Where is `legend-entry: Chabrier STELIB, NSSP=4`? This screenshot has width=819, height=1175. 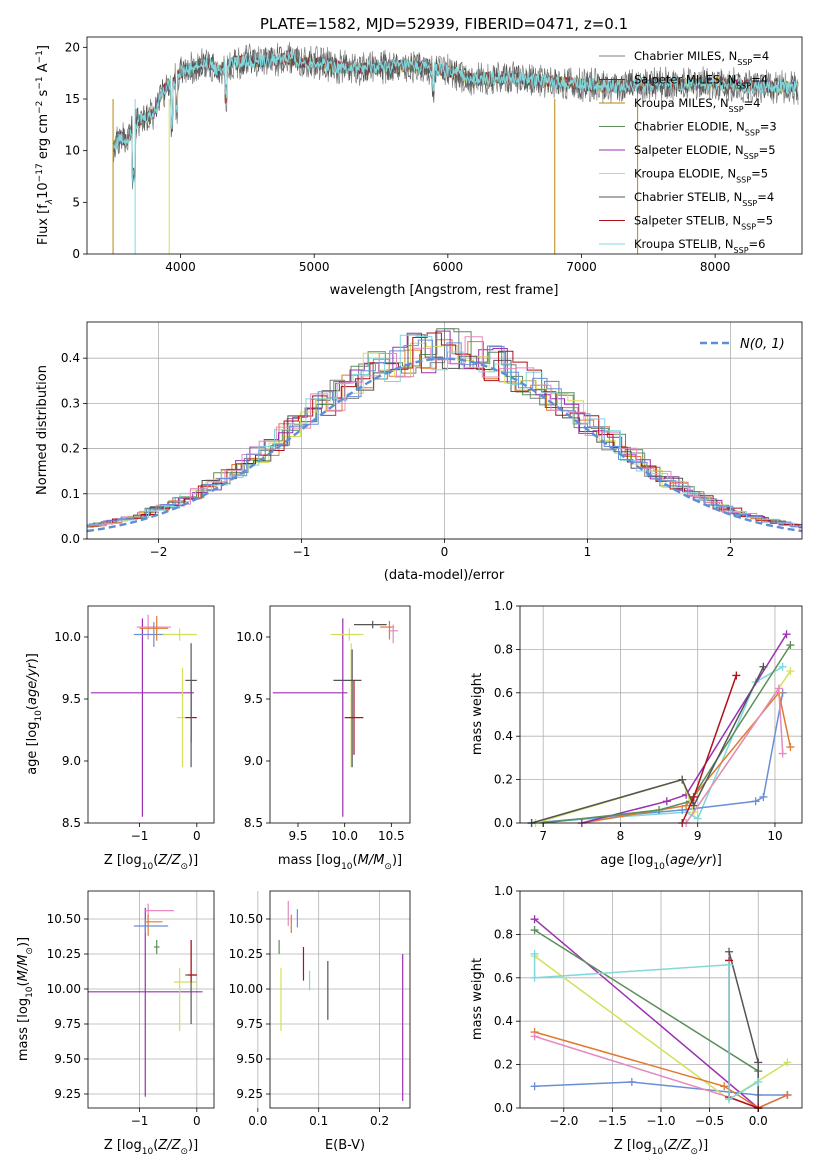 legend-entry: Chabrier STELIB, NSSP=4 is located at coordinates (686, 199).